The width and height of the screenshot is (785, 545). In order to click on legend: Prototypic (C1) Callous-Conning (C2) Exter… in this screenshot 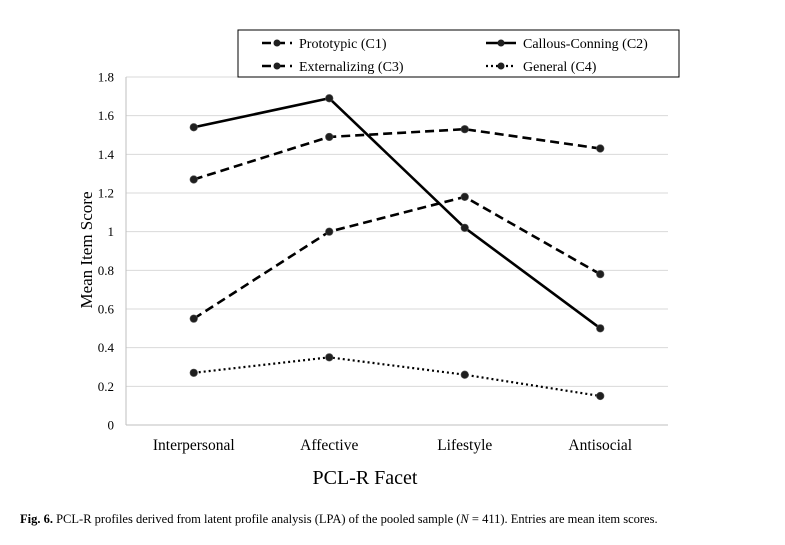, I will do `click(458, 53)`.